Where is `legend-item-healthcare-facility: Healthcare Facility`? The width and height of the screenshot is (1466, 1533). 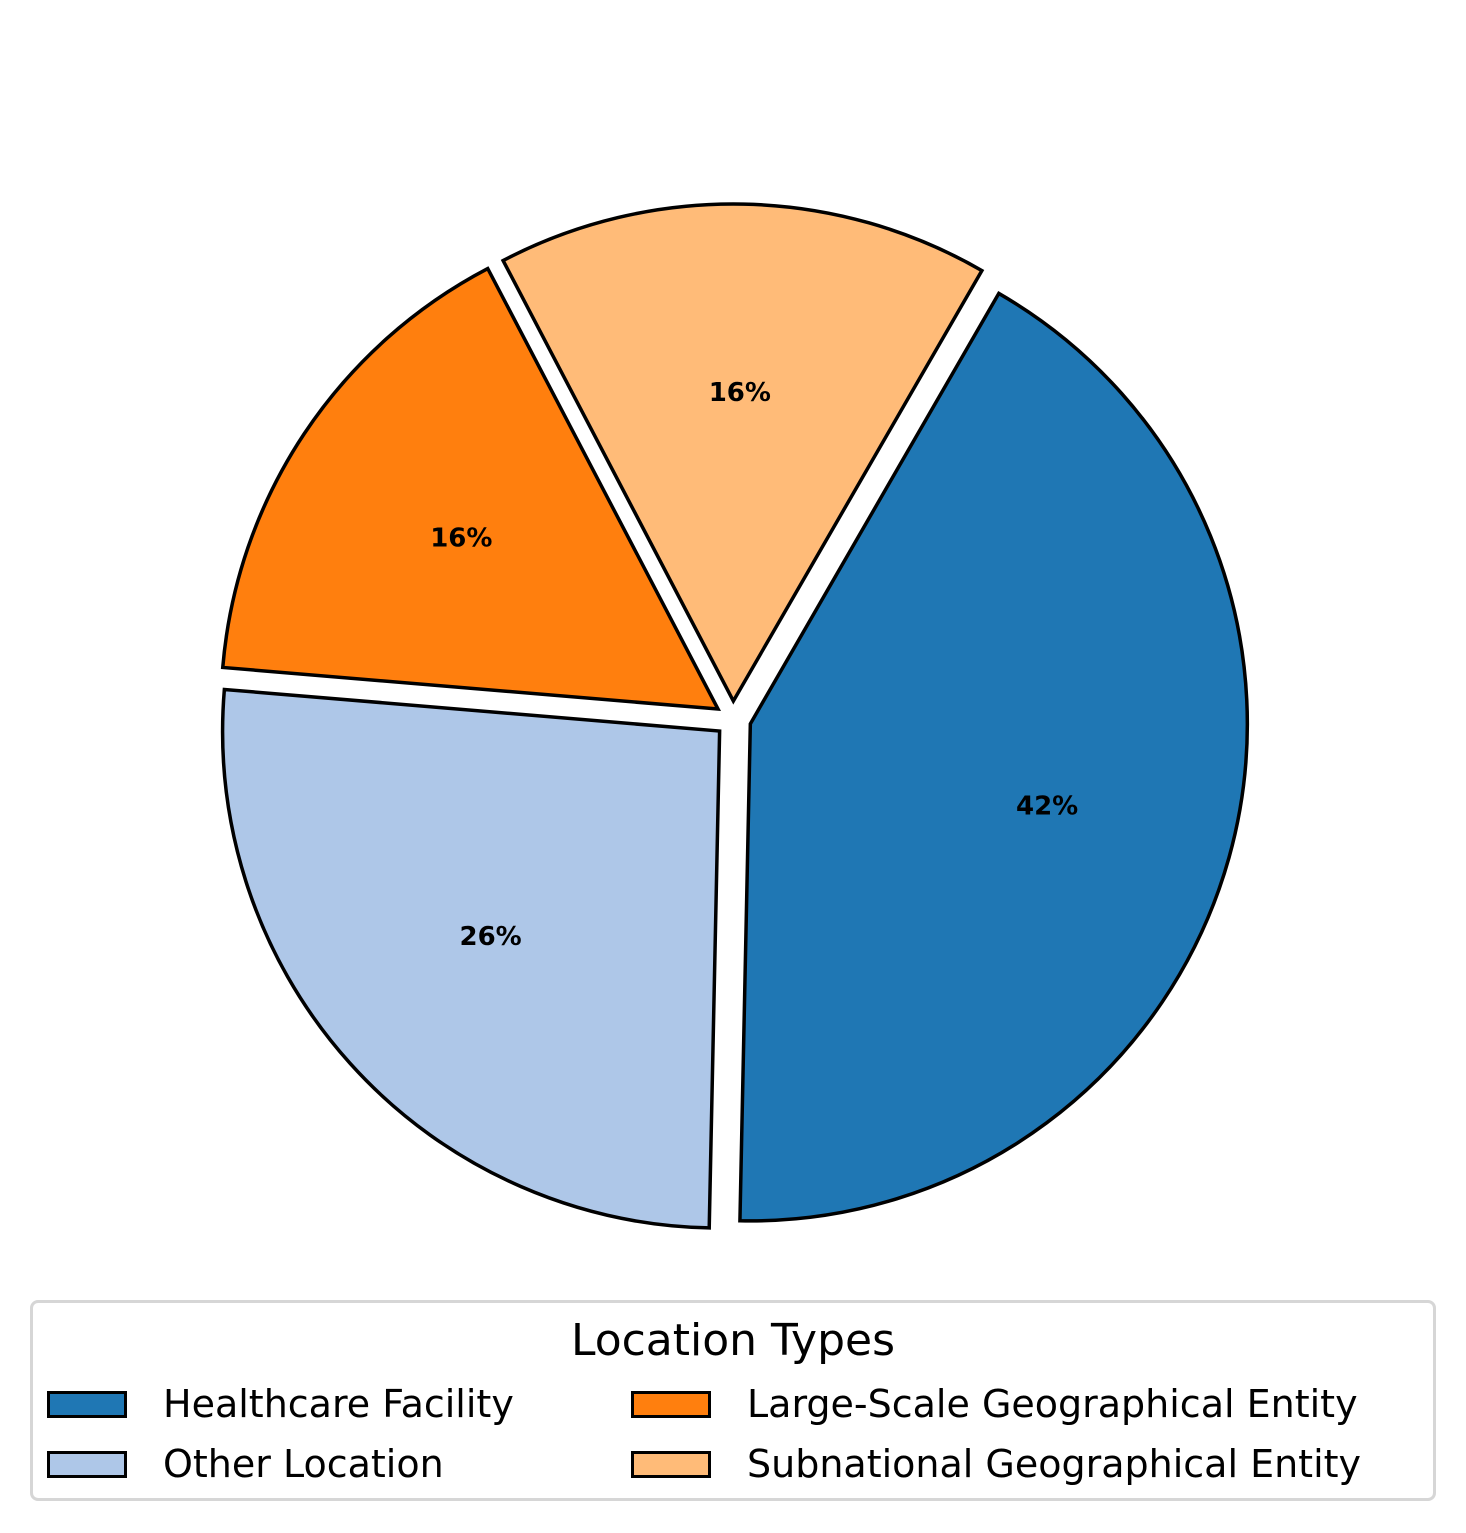 legend-item-healthcare-facility: Healthcare Facility is located at coordinates (280, 1404).